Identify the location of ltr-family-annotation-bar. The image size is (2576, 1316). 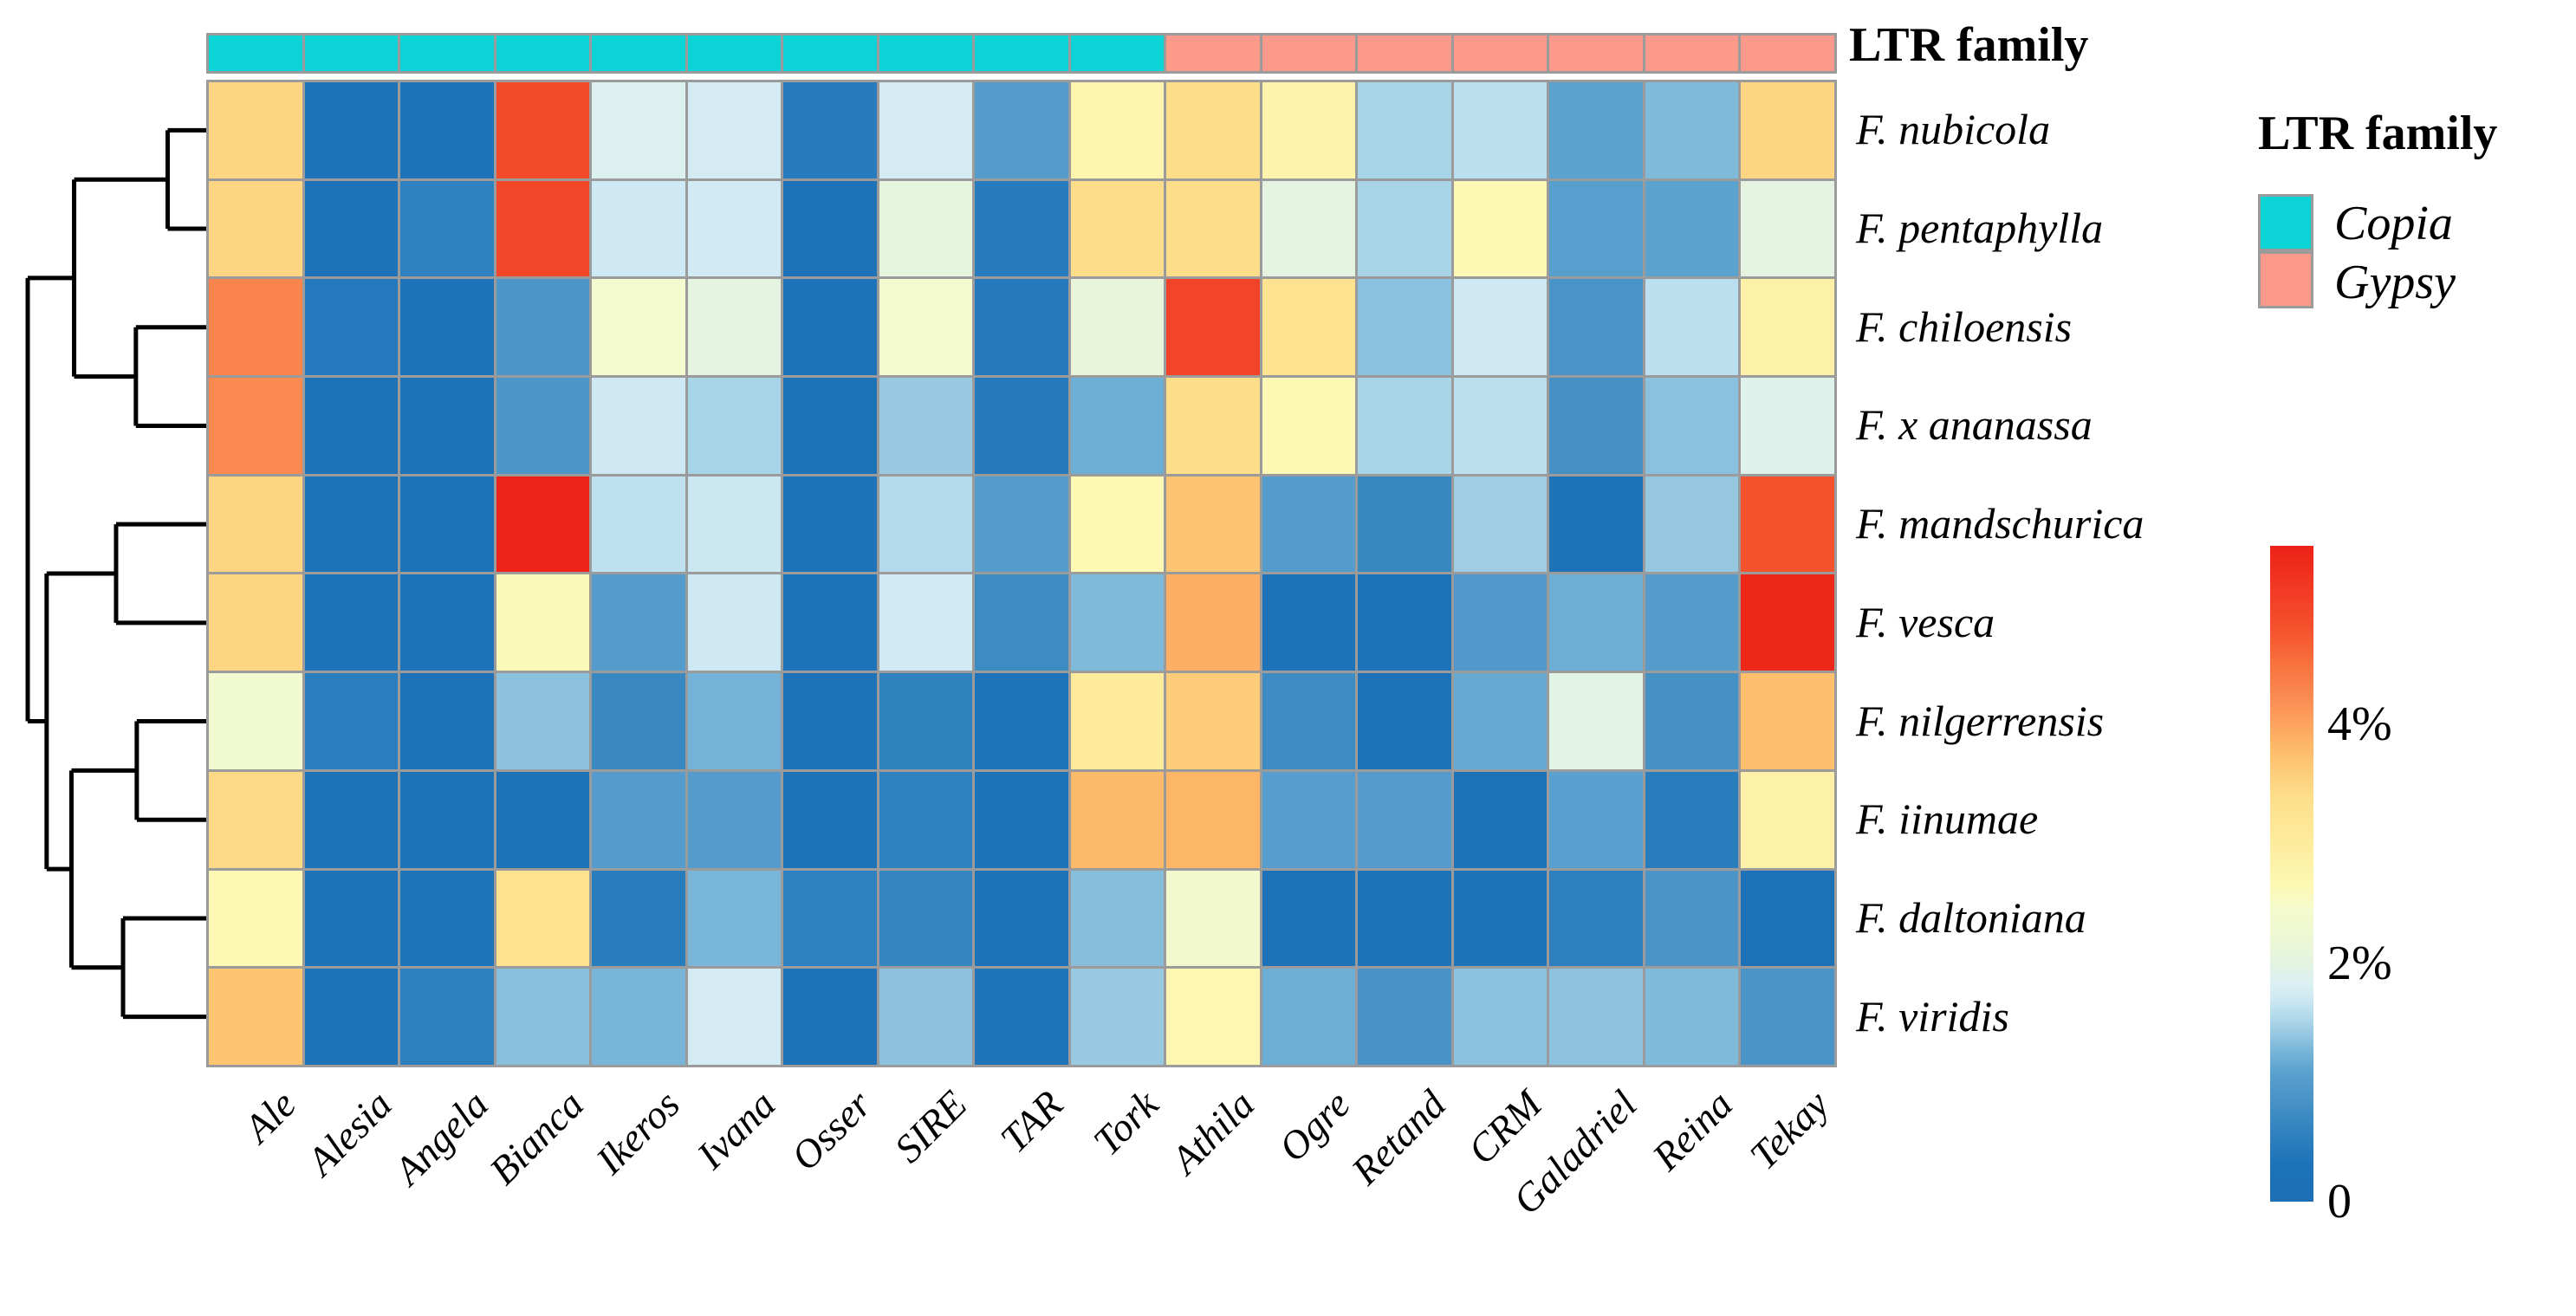
(1022, 53).